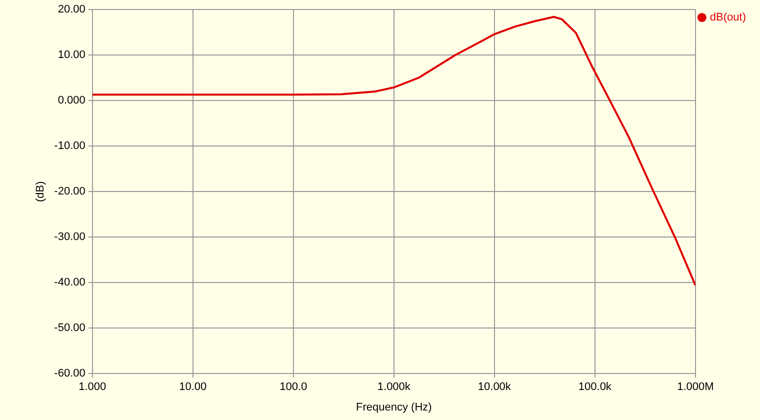 This screenshot has width=760, height=420. What do you see at coordinates (394, 407) in the screenshot?
I see `x-axis-title: Frequency (Hz)` at bounding box center [394, 407].